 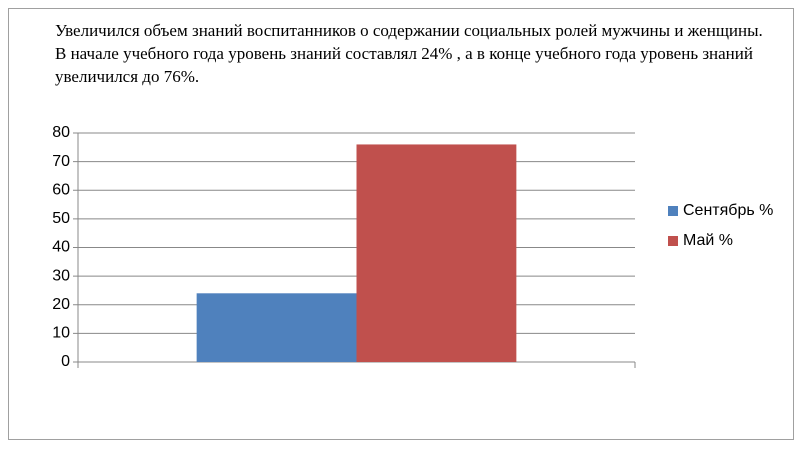 I want to click on legend-label: Сентябрь %, so click(x=728, y=210).